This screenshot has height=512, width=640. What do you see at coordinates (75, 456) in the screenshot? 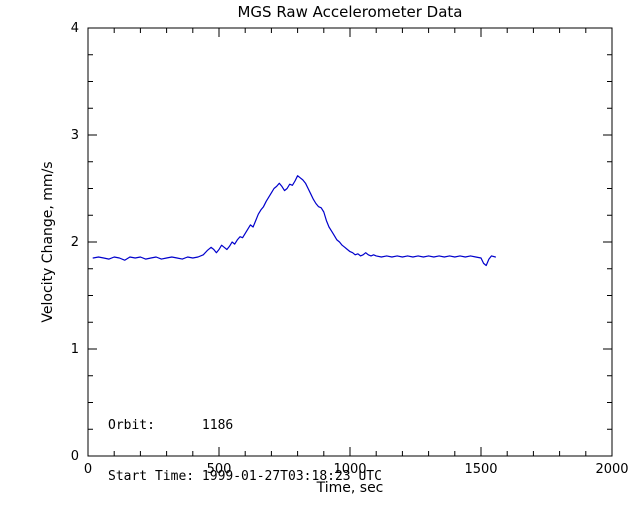
I see `y-tick-label: 0` at bounding box center [75, 456].